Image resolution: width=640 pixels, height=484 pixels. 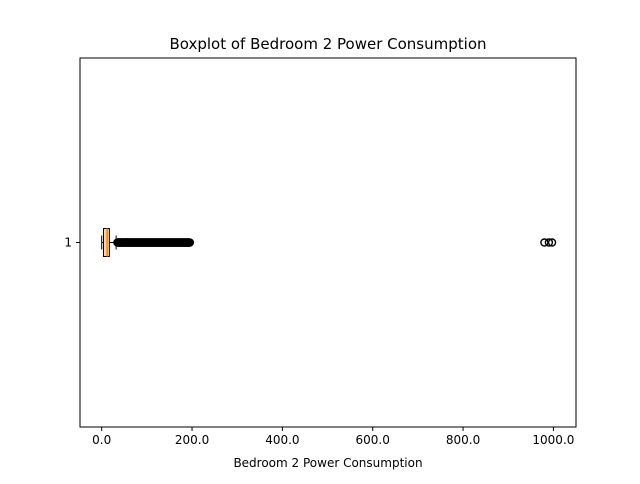 I want to click on x-tick-label: 400.0, so click(x=282, y=440).